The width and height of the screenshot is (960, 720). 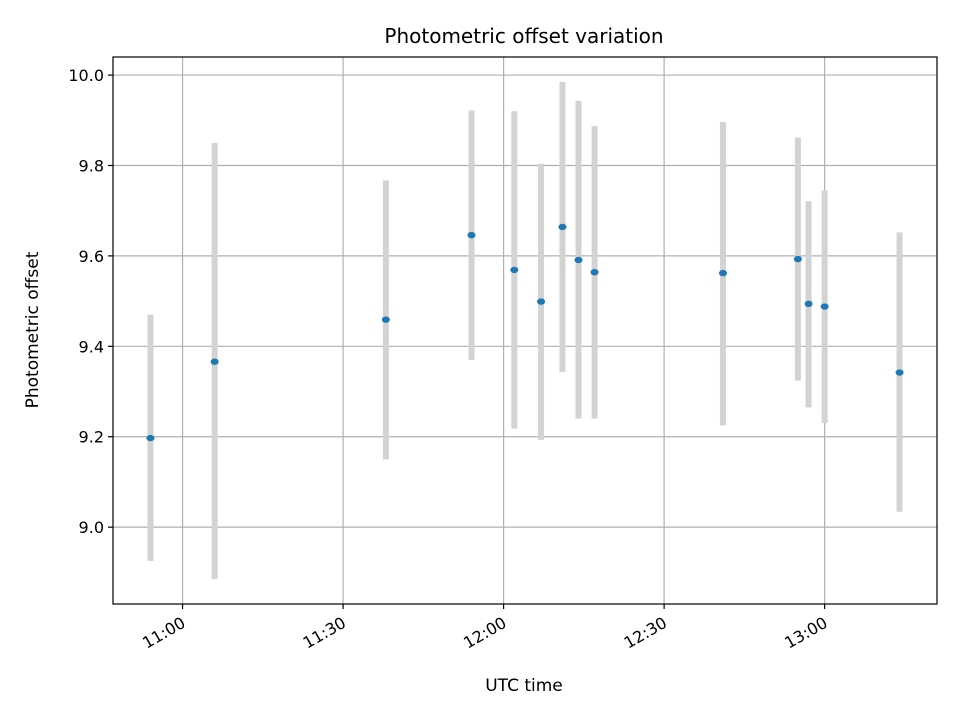 What do you see at coordinates (91, 527) in the screenshot?
I see `y-tick-label: 9.0` at bounding box center [91, 527].